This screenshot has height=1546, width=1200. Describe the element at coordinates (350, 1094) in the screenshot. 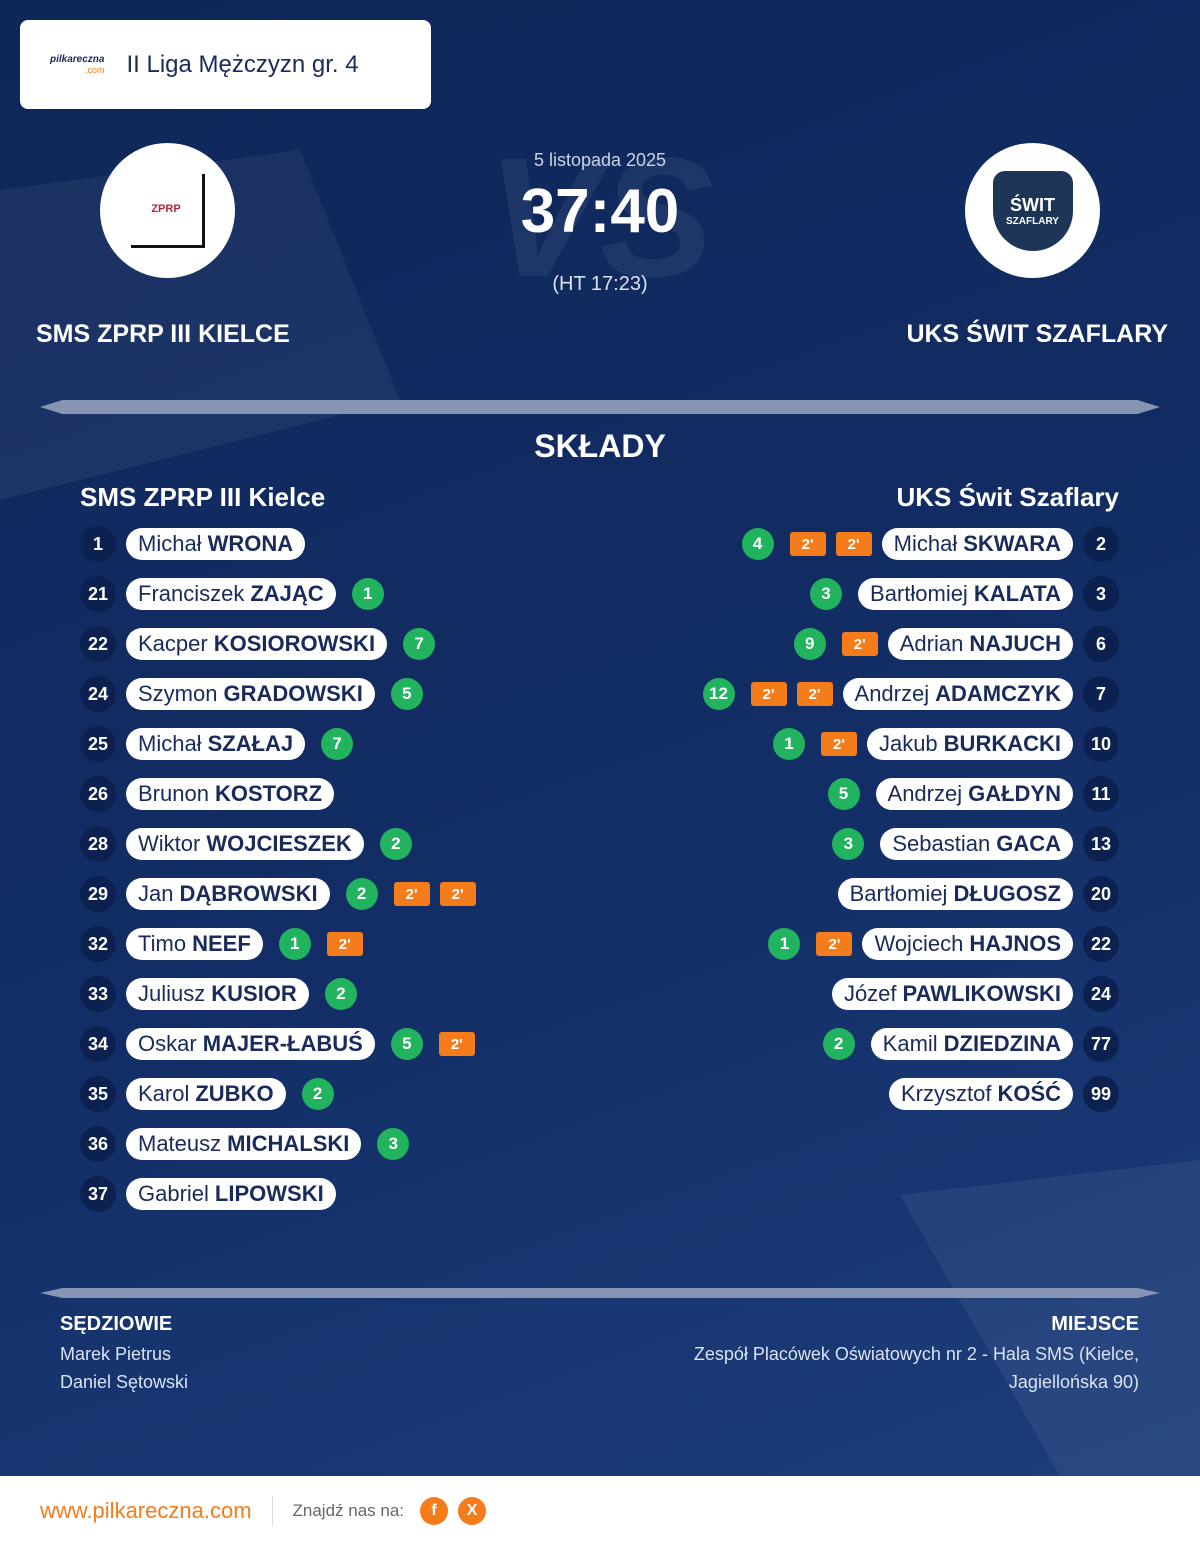

I see `player-row: 35 Karol ZUBKO 2` at that location.